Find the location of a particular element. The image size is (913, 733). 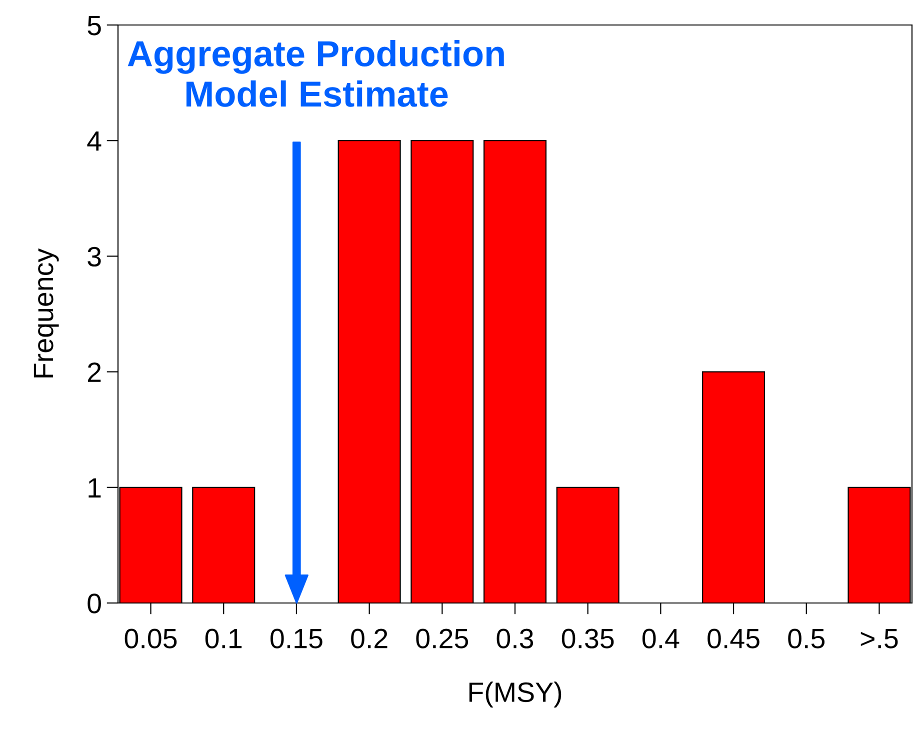

annotation: Aggregate Production Model Estimate is located at coordinates (316, 73).